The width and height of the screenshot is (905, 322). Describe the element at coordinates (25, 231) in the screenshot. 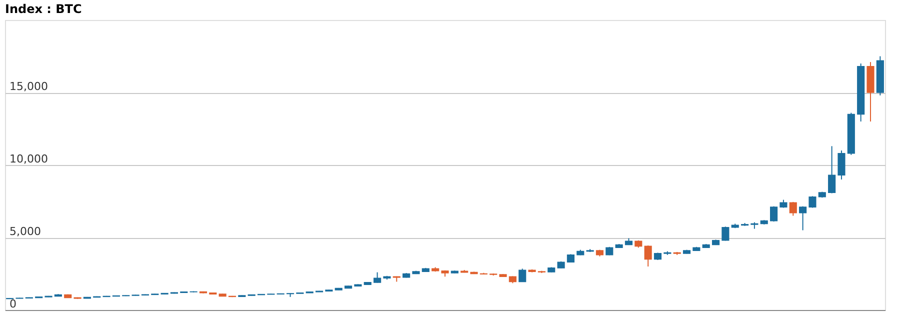

I see `y-tick-label: 5,000` at that location.